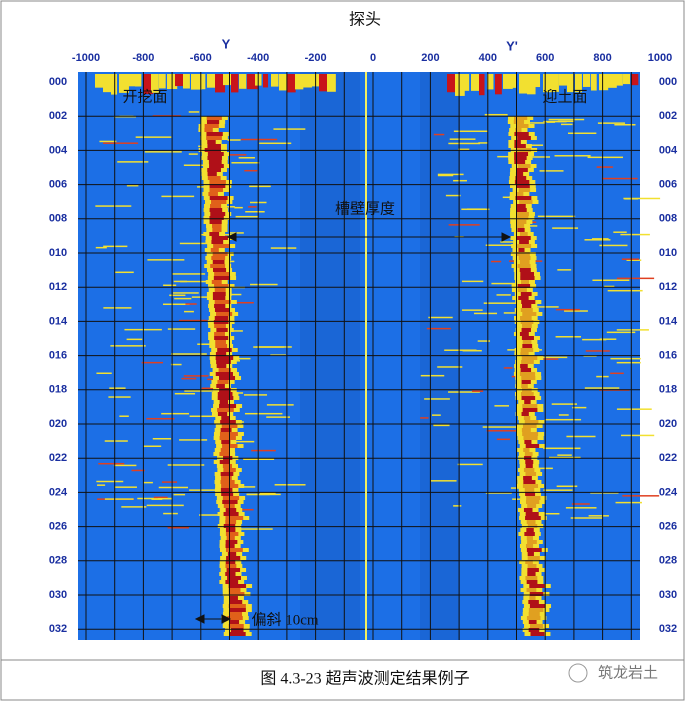 This screenshot has width=685, height=701. Describe the element at coordinates (364, 679) in the screenshot. I see `caption: 图 4.3-23 超声波测定结果例子` at that location.